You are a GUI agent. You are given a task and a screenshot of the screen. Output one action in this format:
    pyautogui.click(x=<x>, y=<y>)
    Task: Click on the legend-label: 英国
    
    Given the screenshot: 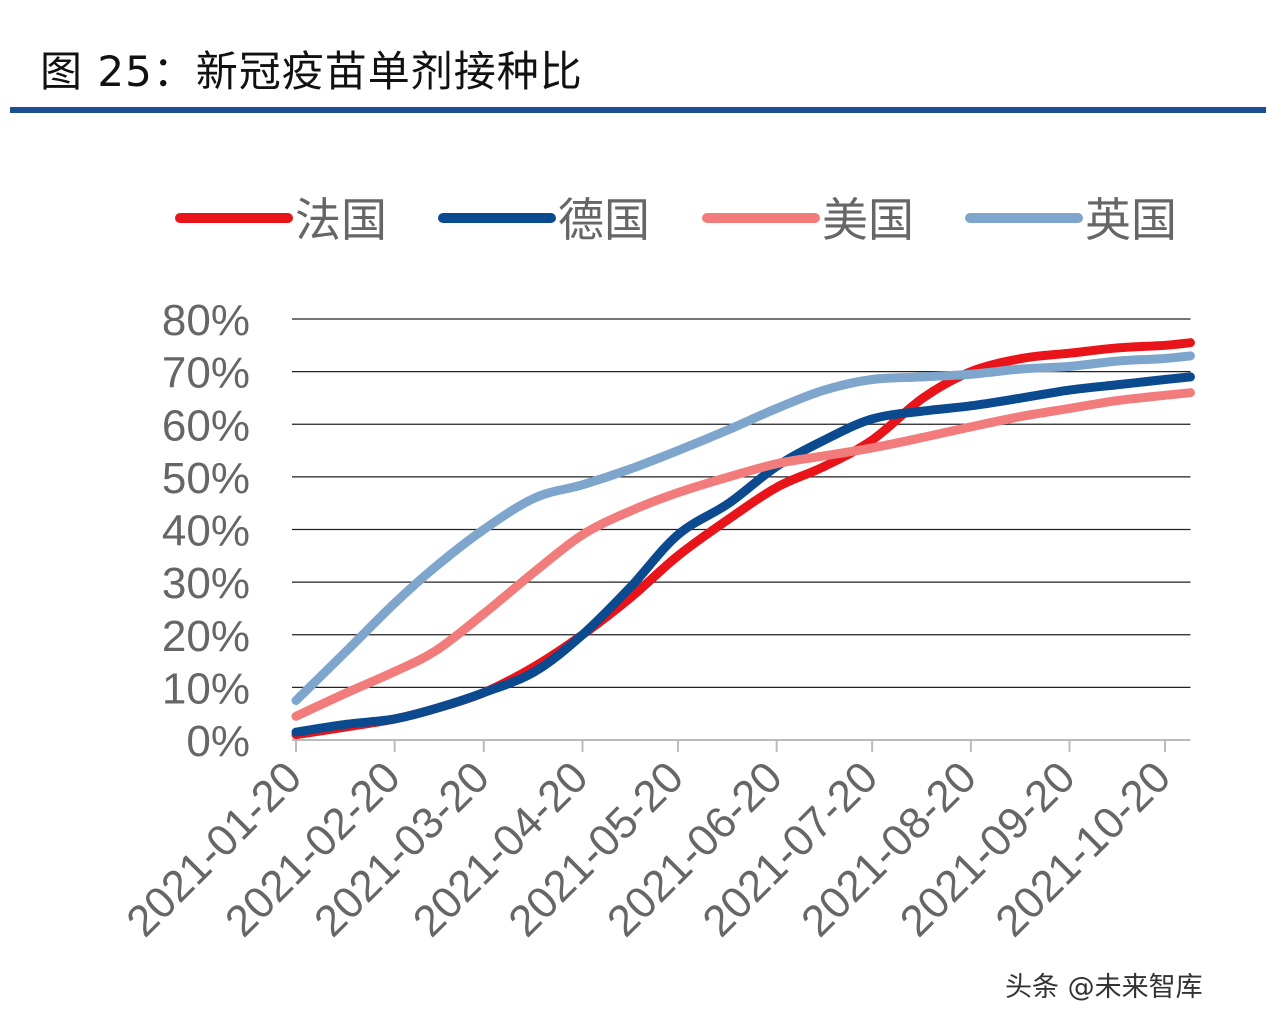 What is the action you would take?
    pyautogui.click(x=1131, y=220)
    